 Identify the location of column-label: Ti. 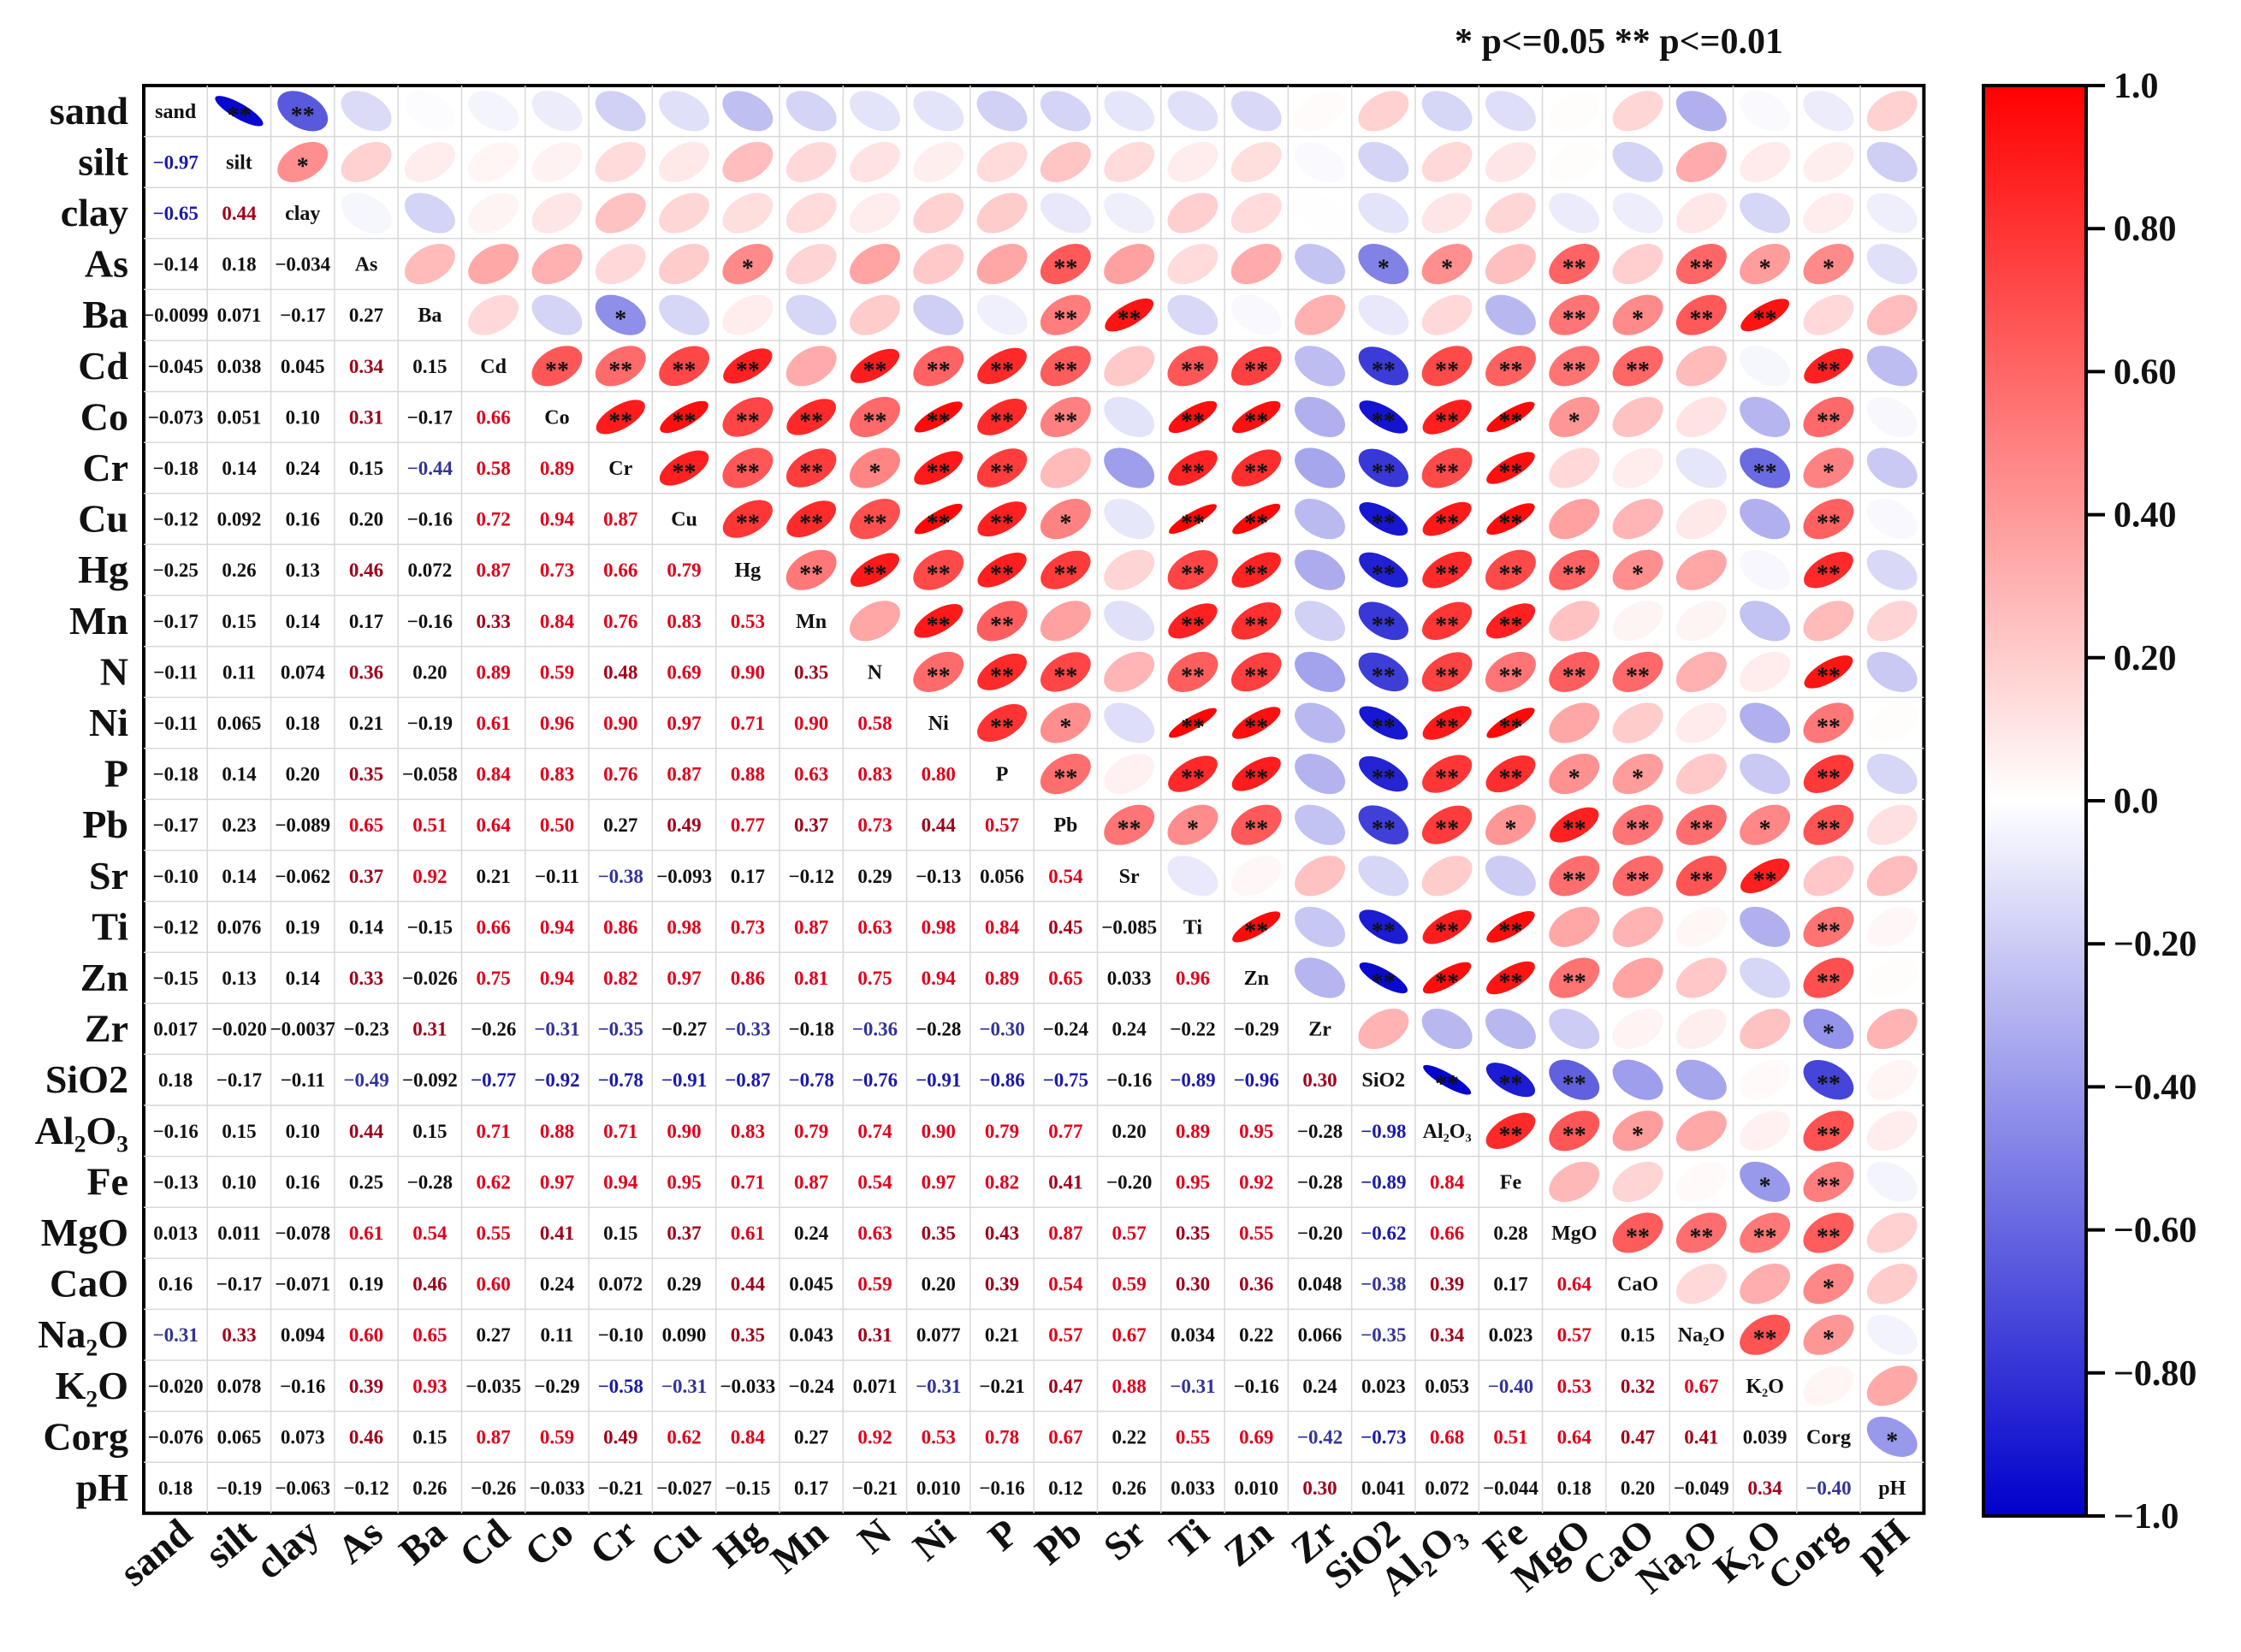
(1189, 1538).